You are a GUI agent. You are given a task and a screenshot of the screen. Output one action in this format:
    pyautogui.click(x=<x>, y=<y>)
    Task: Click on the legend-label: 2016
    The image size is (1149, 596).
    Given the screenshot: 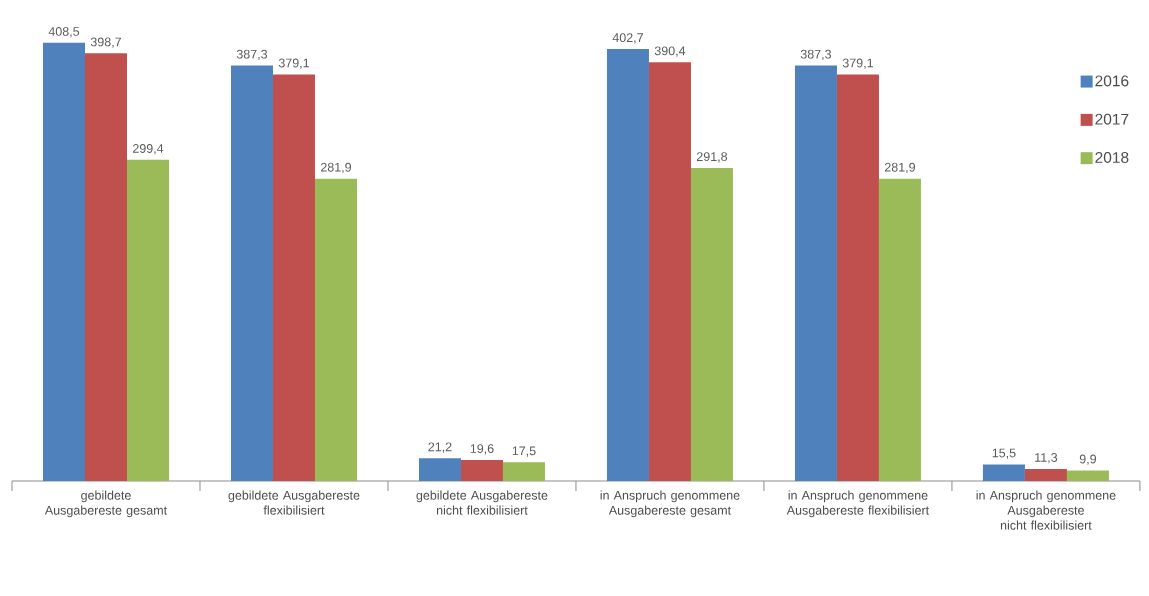 What is the action you would take?
    pyautogui.click(x=1112, y=81)
    